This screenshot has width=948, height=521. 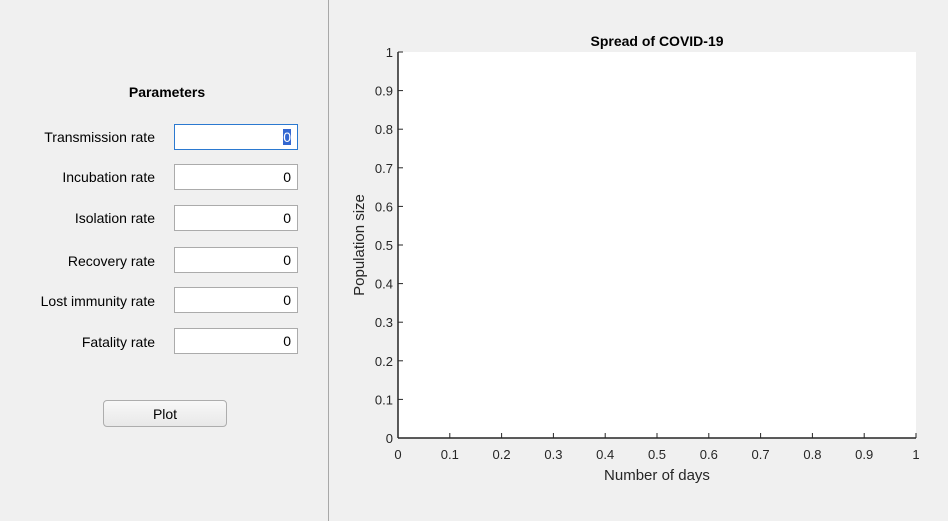 I want to click on y-tick-label: 0, so click(x=389, y=438).